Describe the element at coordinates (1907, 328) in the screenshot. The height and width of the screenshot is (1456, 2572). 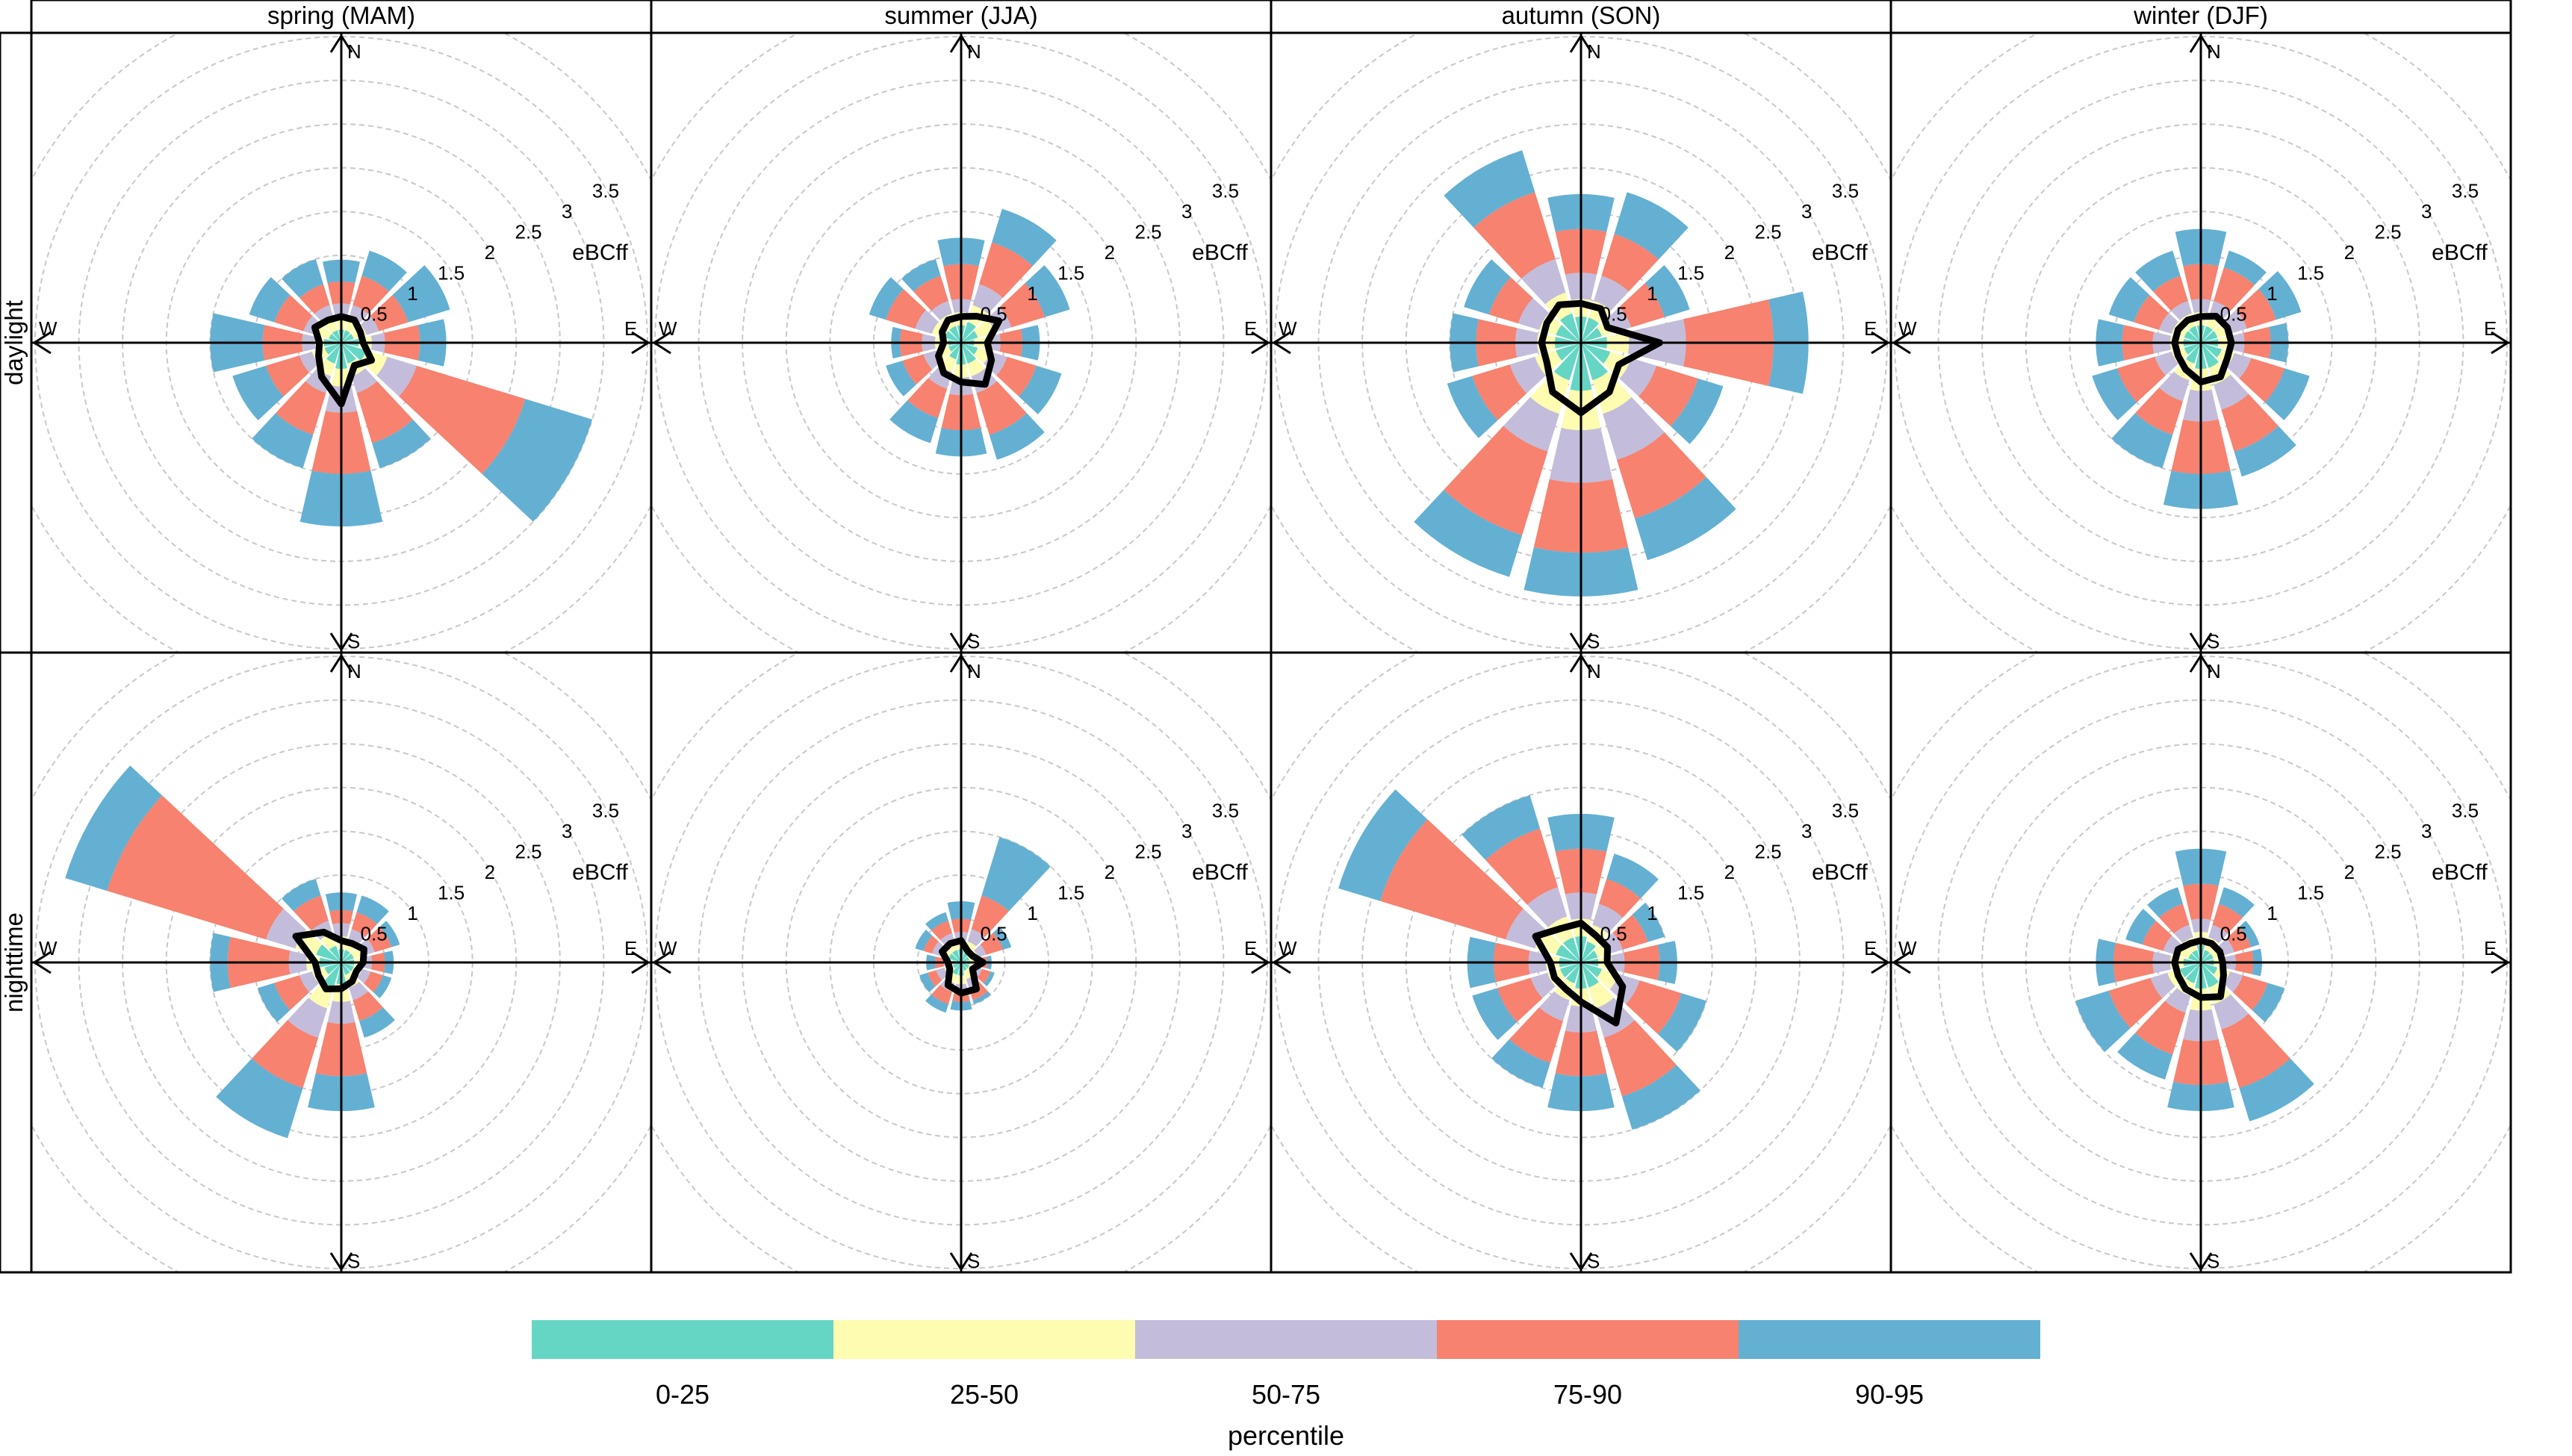
I see `west-label: W` at that location.